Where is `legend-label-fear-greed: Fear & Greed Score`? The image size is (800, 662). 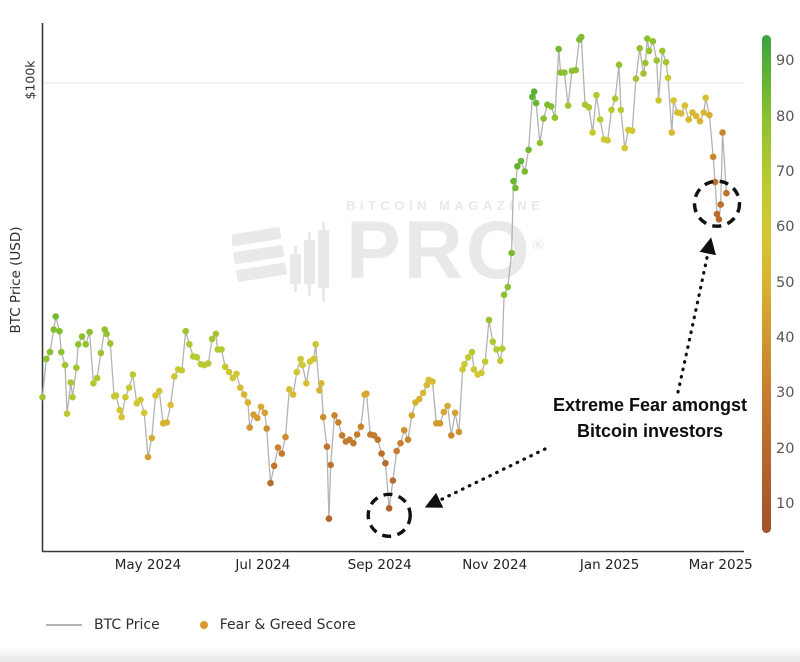
legend-label-fear-greed: Fear & Greed Score is located at coordinates (287, 625).